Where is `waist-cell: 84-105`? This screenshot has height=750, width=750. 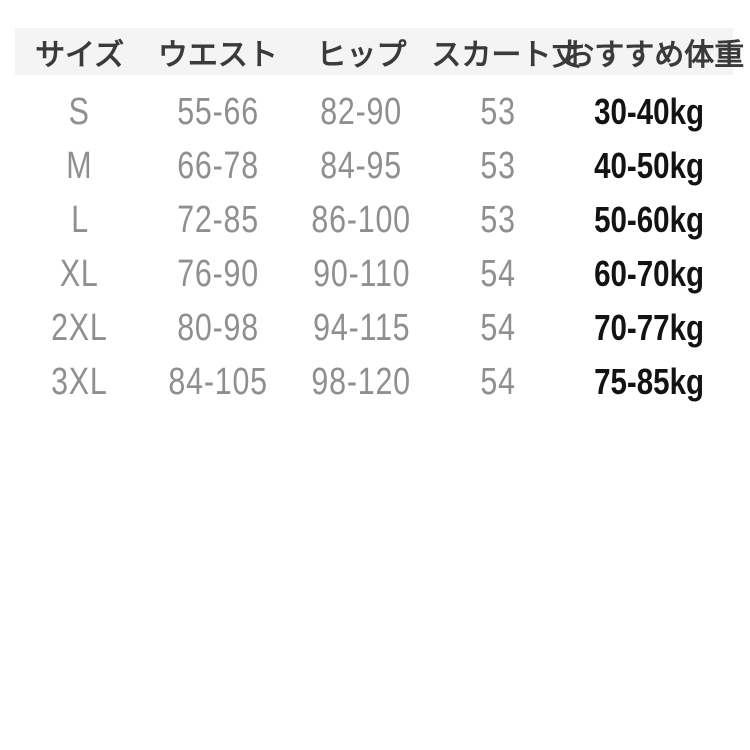
waist-cell: 84-105 is located at coordinates (217, 382).